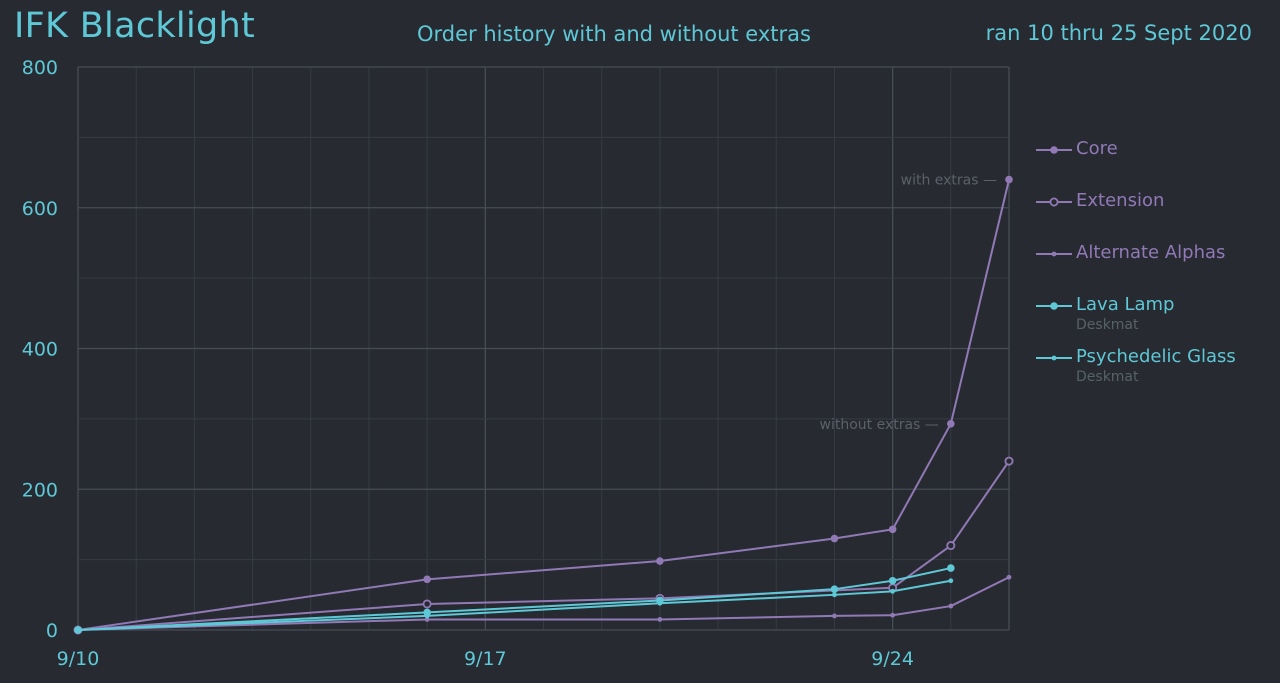 This screenshot has height=683, width=1280. I want to click on x-tick-label: 9/10, so click(78, 659).